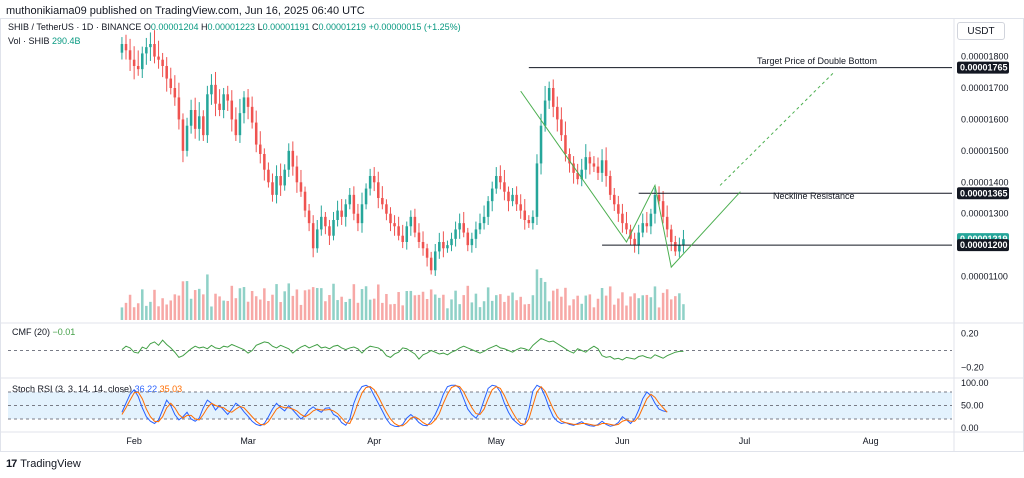  I want to click on date-tick-label: Jun, so click(622, 441).